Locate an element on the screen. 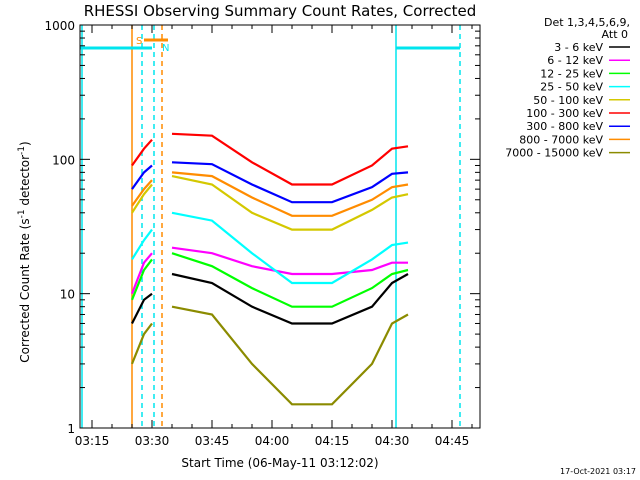 This screenshot has height=480, width=640. y-tick-label-1: 10 is located at coordinates (67, 295).